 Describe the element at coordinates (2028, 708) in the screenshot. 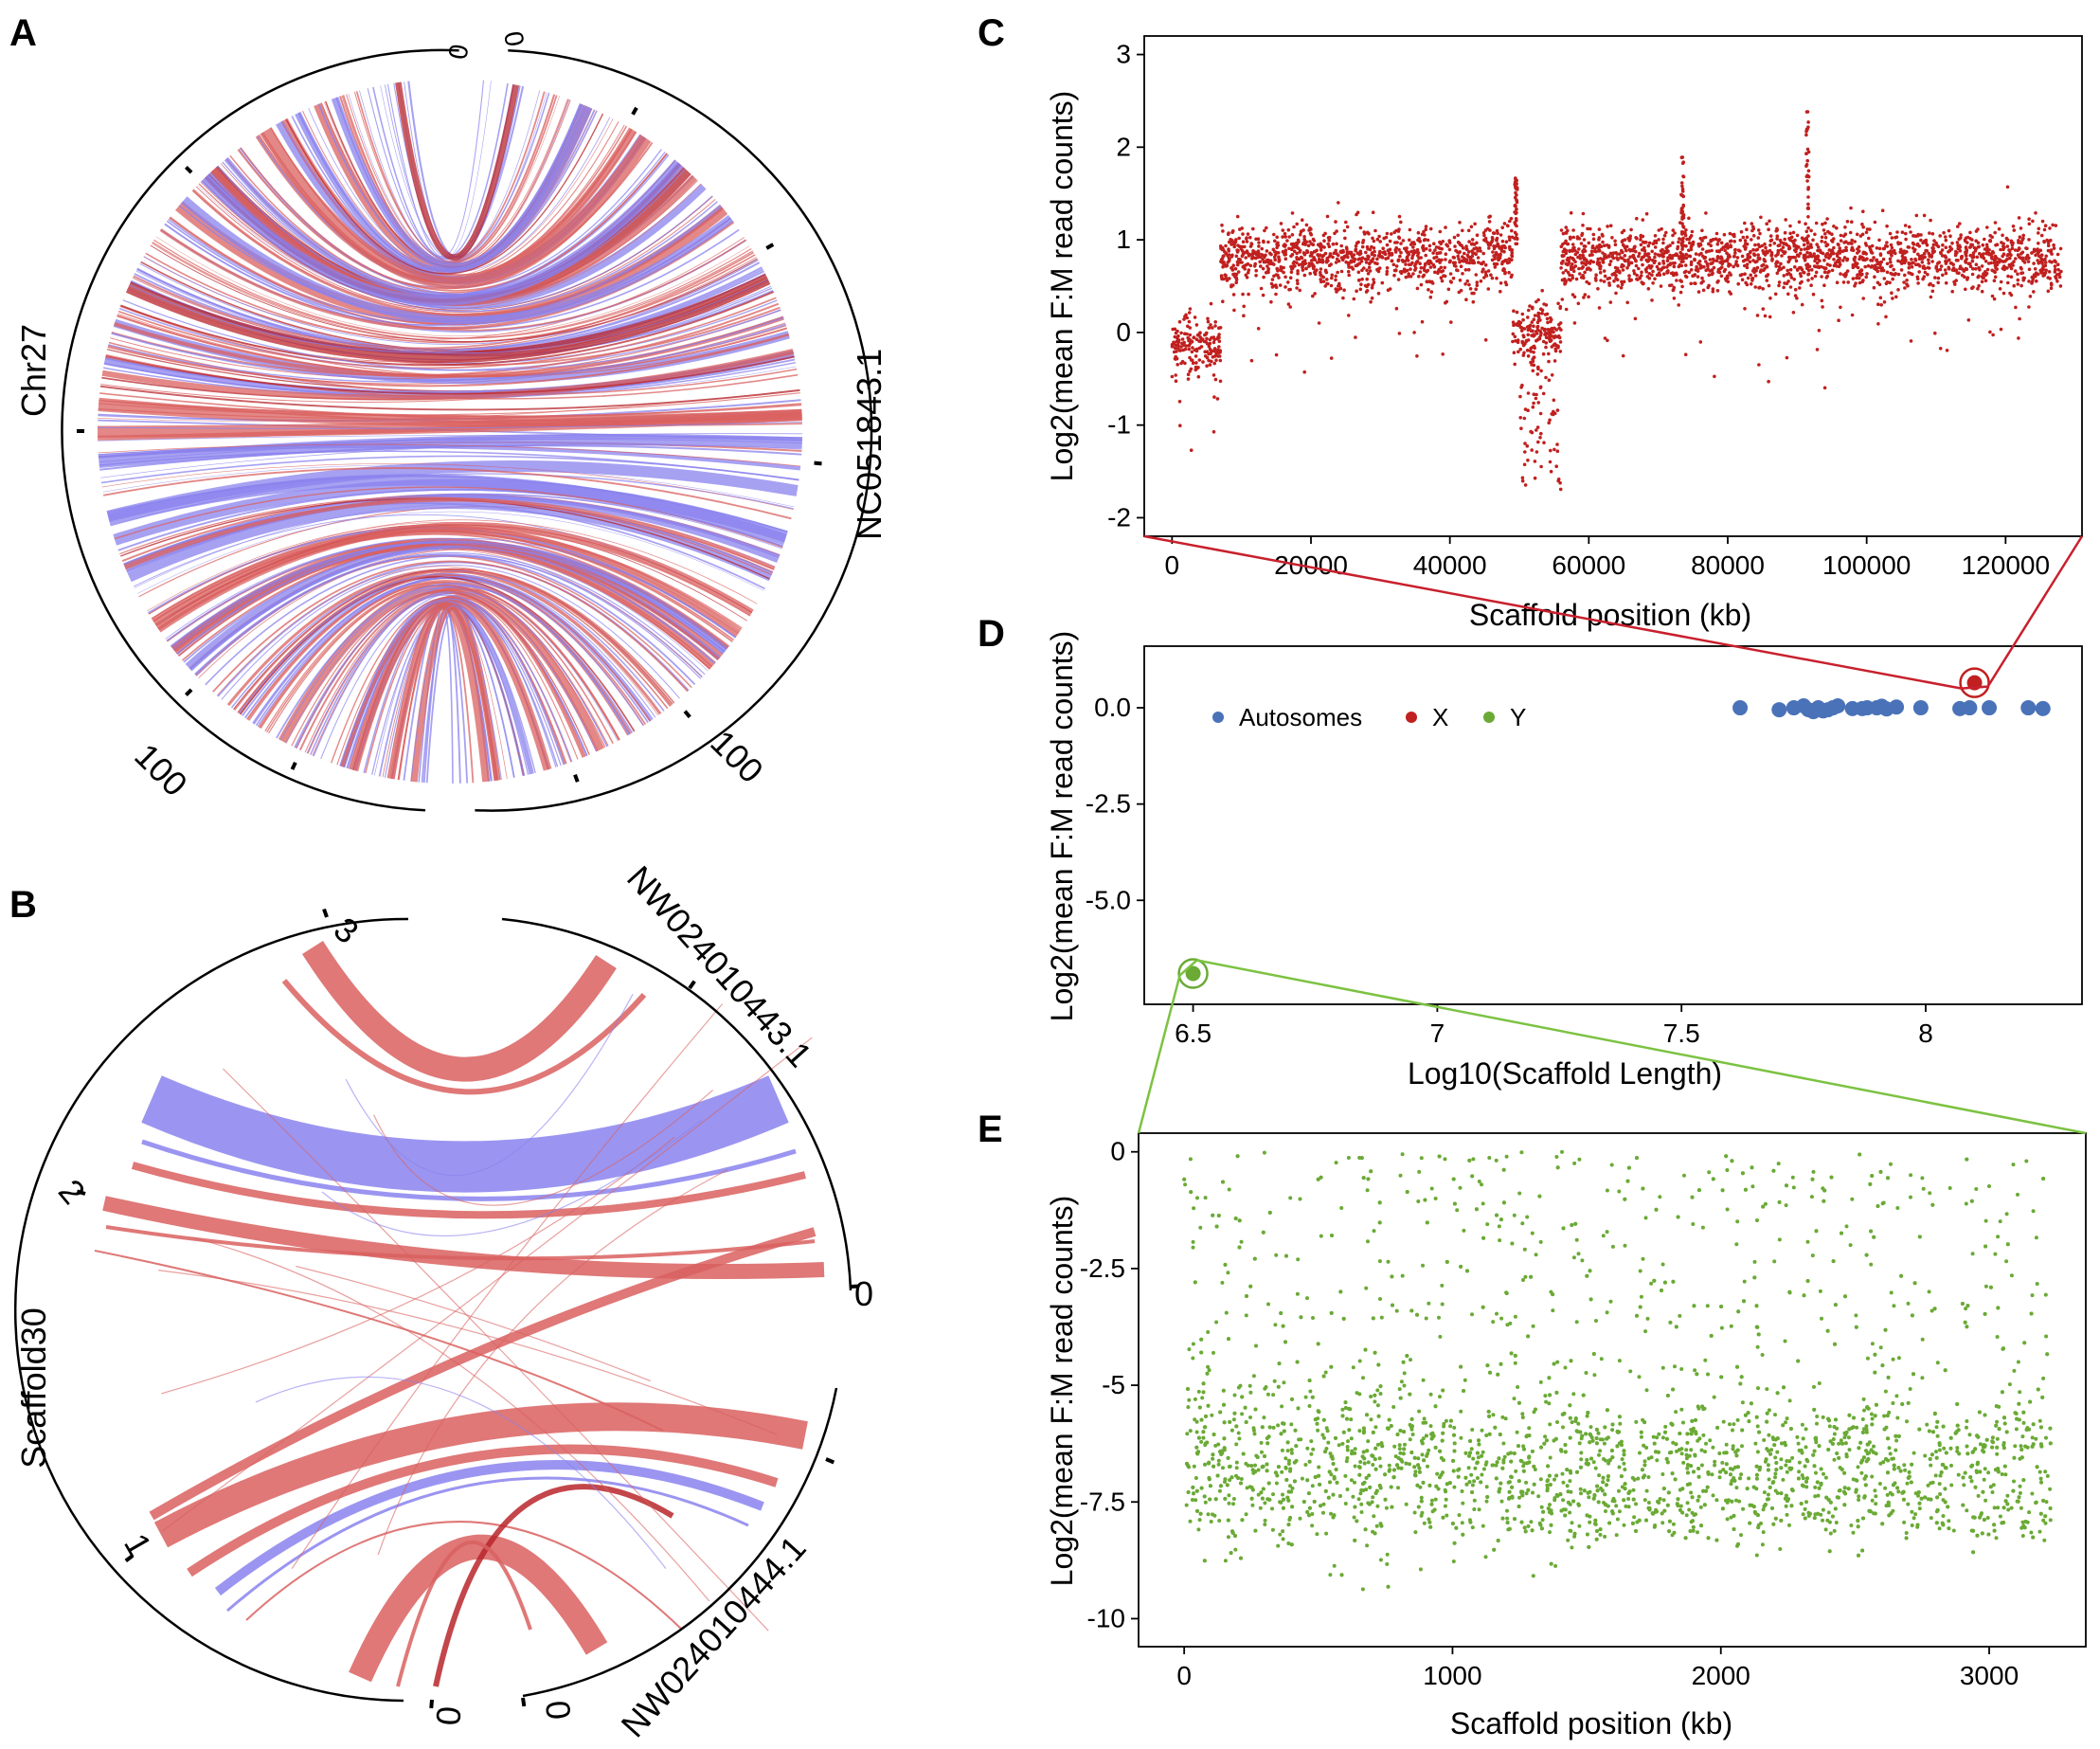

I see `panel-d-point-autosomes` at that location.